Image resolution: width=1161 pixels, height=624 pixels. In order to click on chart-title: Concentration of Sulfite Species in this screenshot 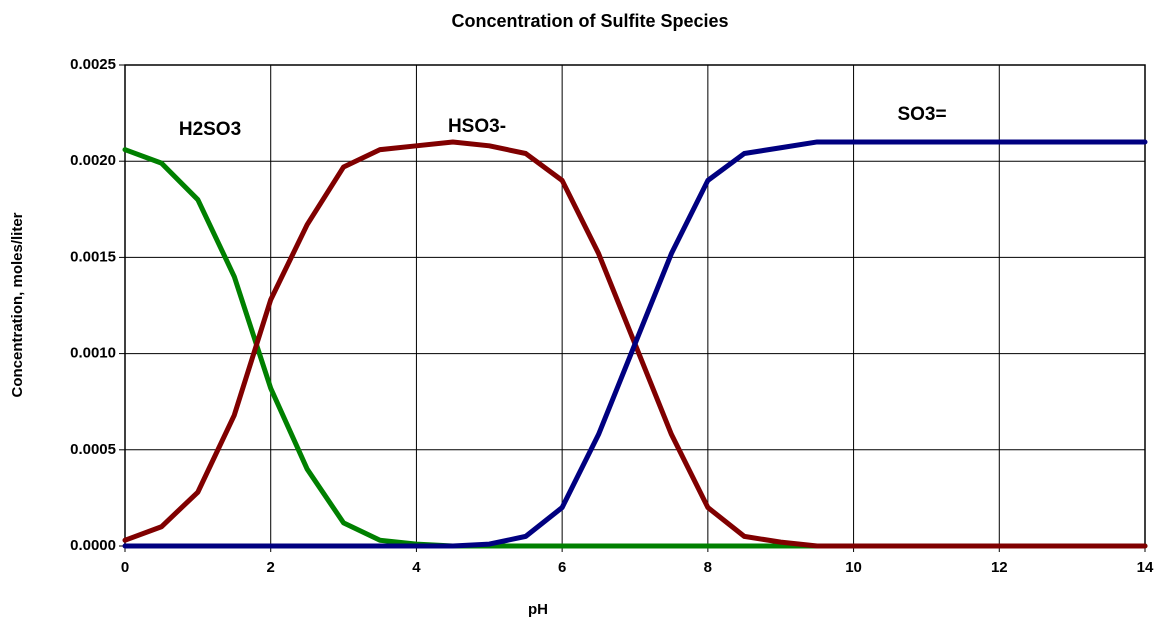, I will do `click(589, 21)`.